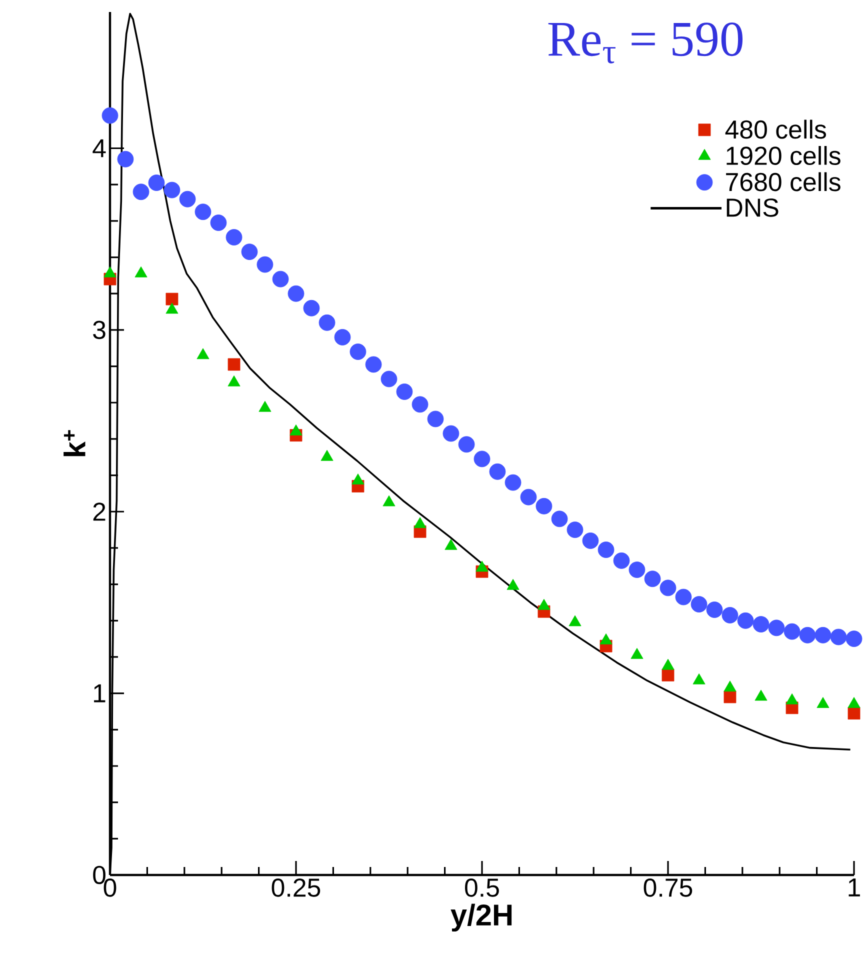 This screenshot has height=974, width=867. I want to click on x-tick-label: 1, so click(854, 887).